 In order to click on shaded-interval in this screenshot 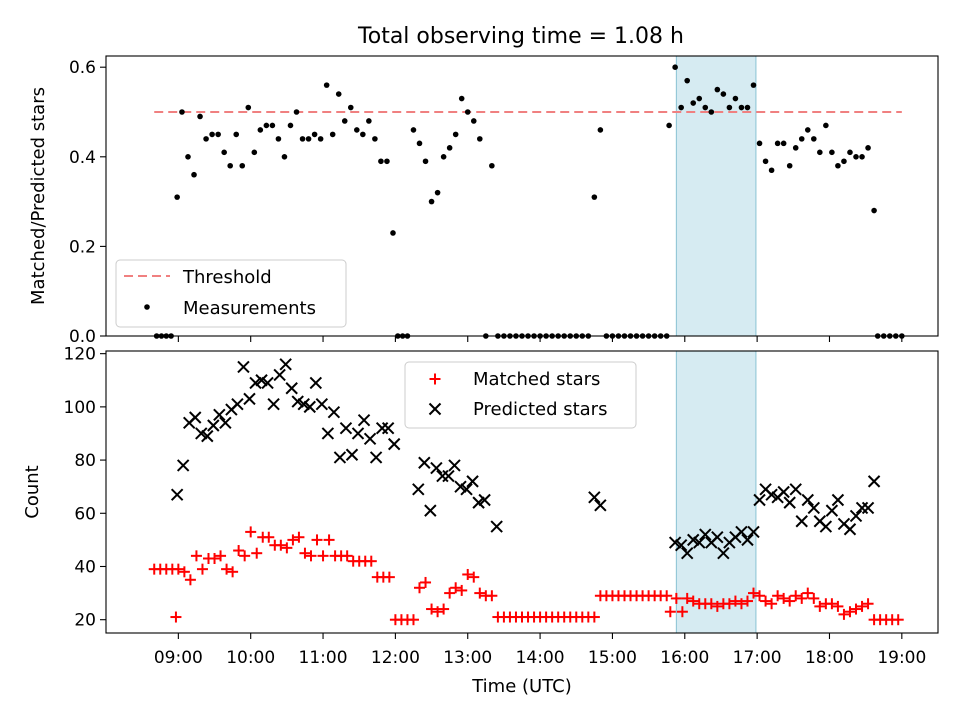, I will do `click(716, 492)`.